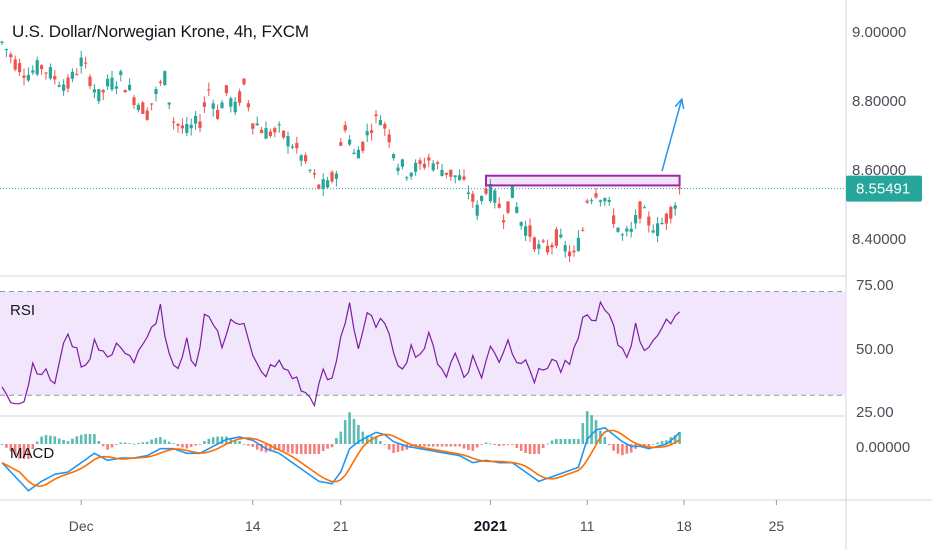 The image size is (932, 550). What do you see at coordinates (587, 526) in the screenshot?
I see `time-tick-label: 11` at bounding box center [587, 526].